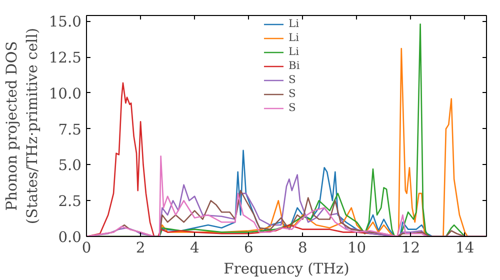  I want to click on y-tick-label: 7.5, so click(70, 129).